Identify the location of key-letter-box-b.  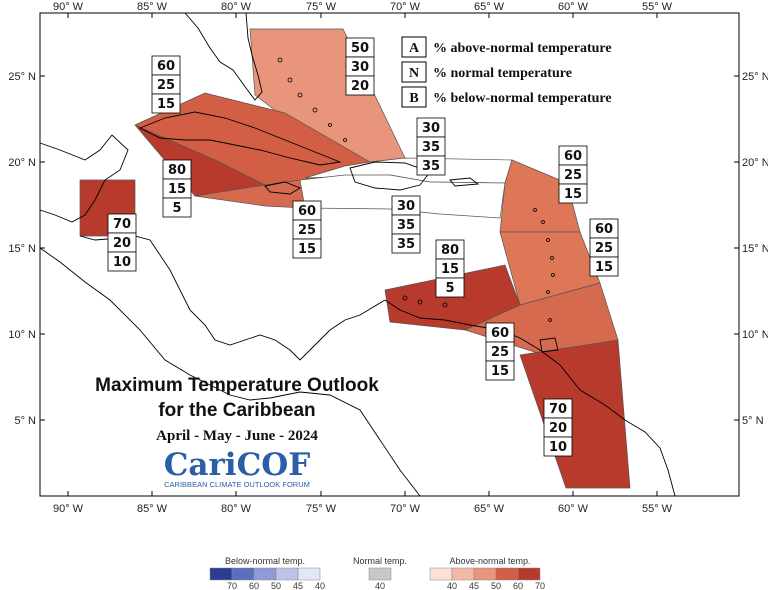
(414, 97).